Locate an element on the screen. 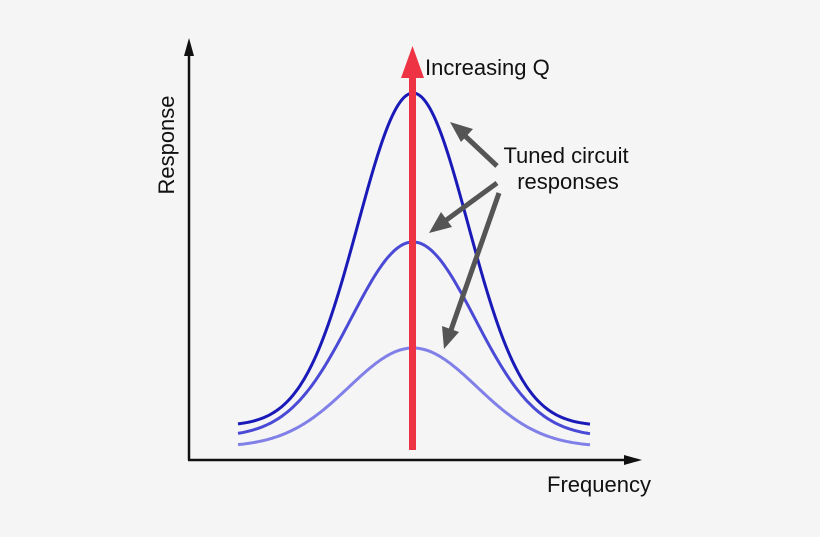  pointer-arrow-mid is located at coordinates (464, 206).